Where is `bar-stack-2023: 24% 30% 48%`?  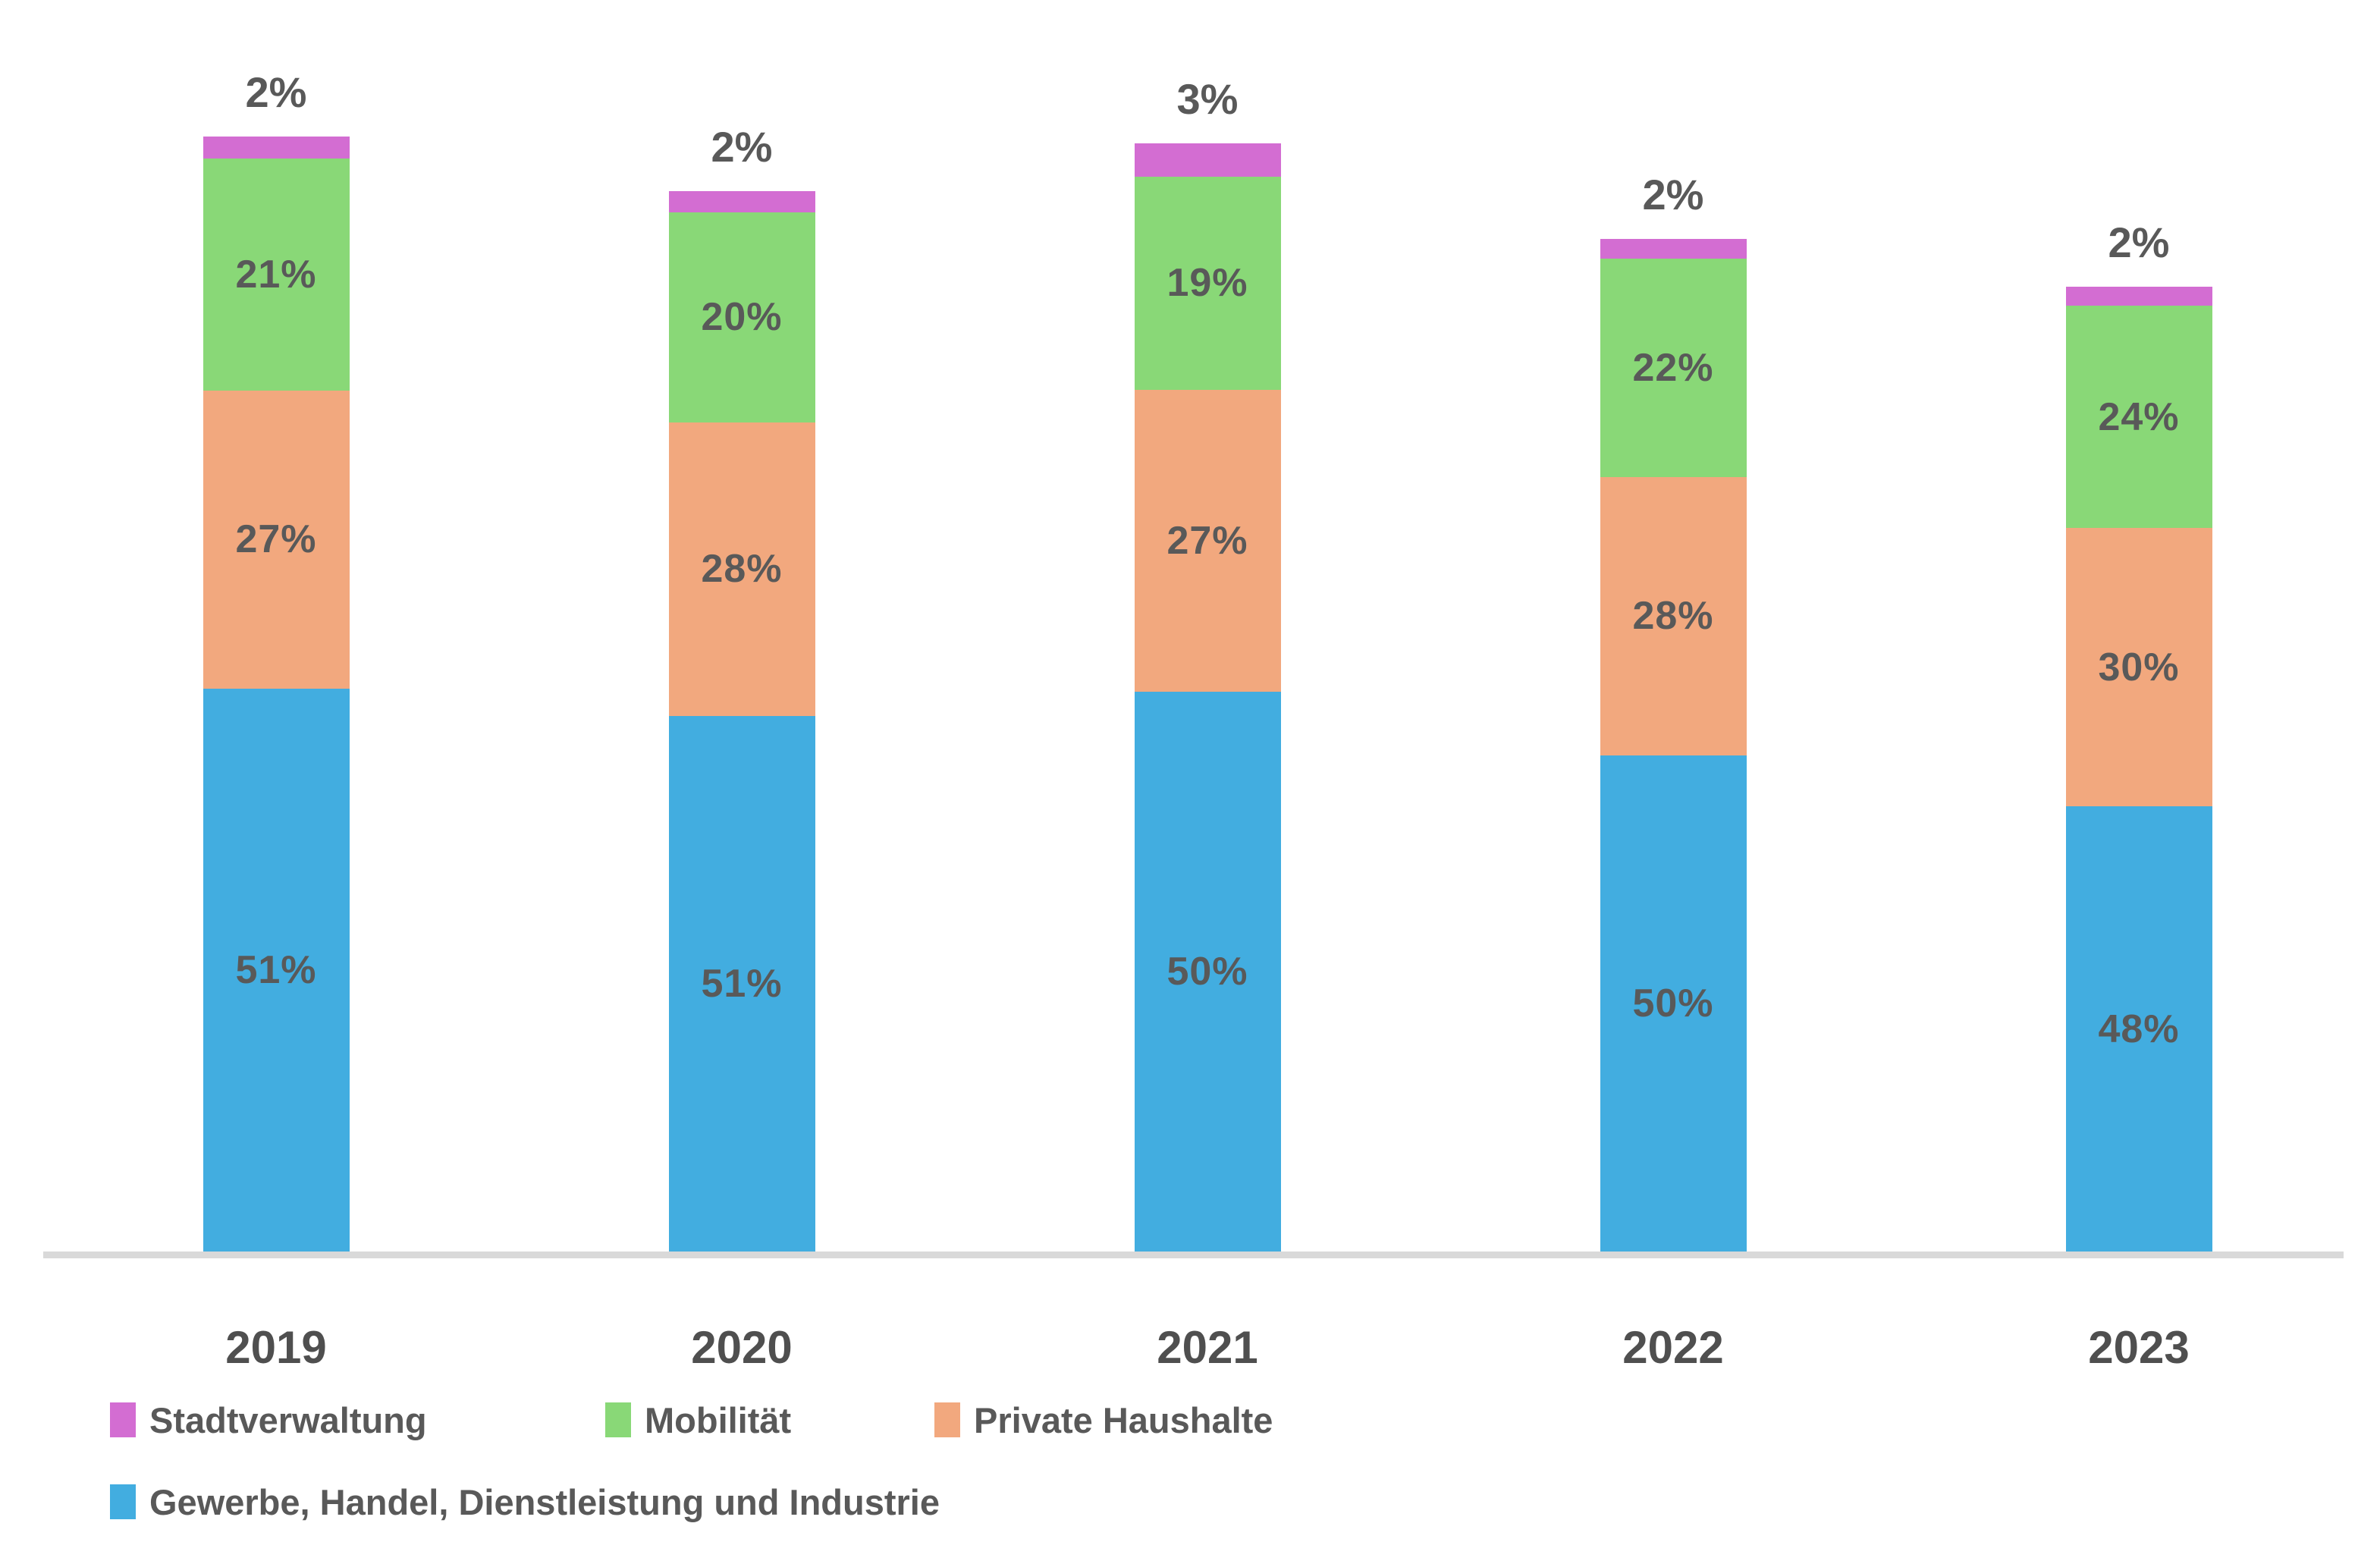
bar-stack-2023: 24% 30% 48% is located at coordinates (2138, 769).